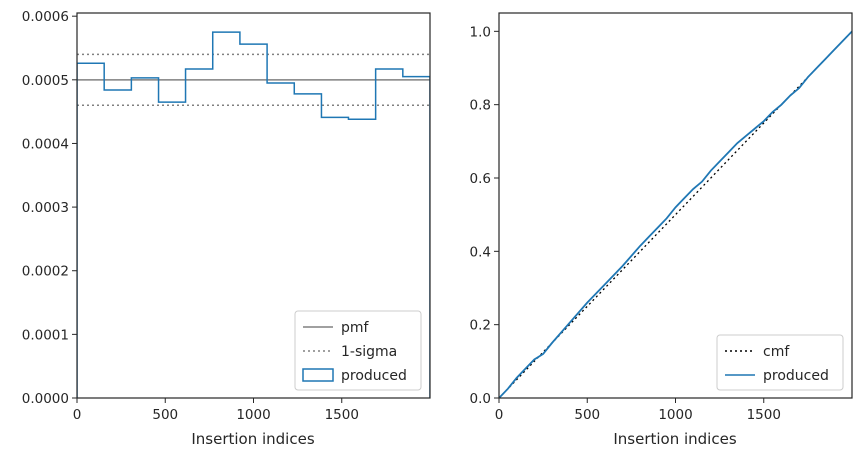 The image size is (861, 461). Describe the element at coordinates (165, 415) in the screenshot. I see `pmf-x-tick-label: 500` at that location.